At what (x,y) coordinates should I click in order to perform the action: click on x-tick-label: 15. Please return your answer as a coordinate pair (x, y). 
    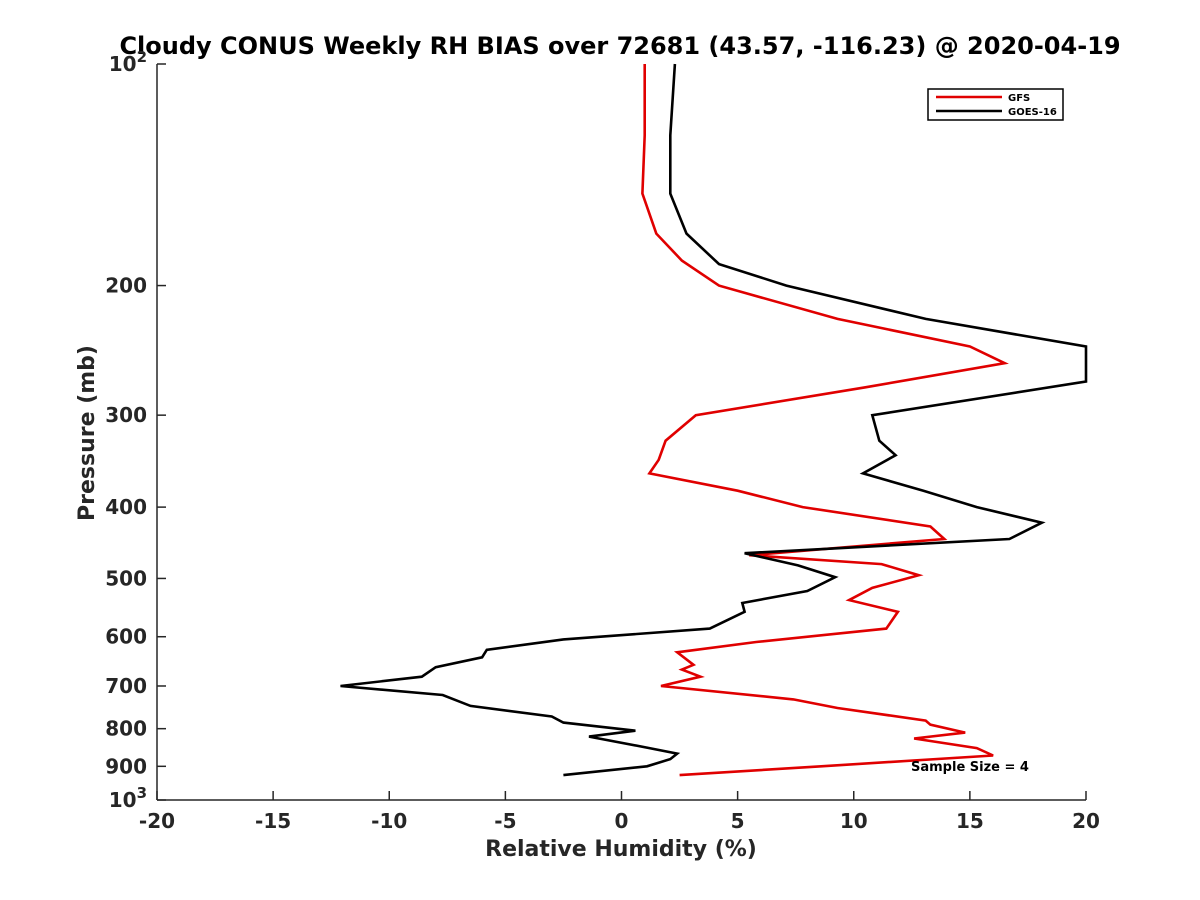
    Looking at the image, I should click on (970, 821).